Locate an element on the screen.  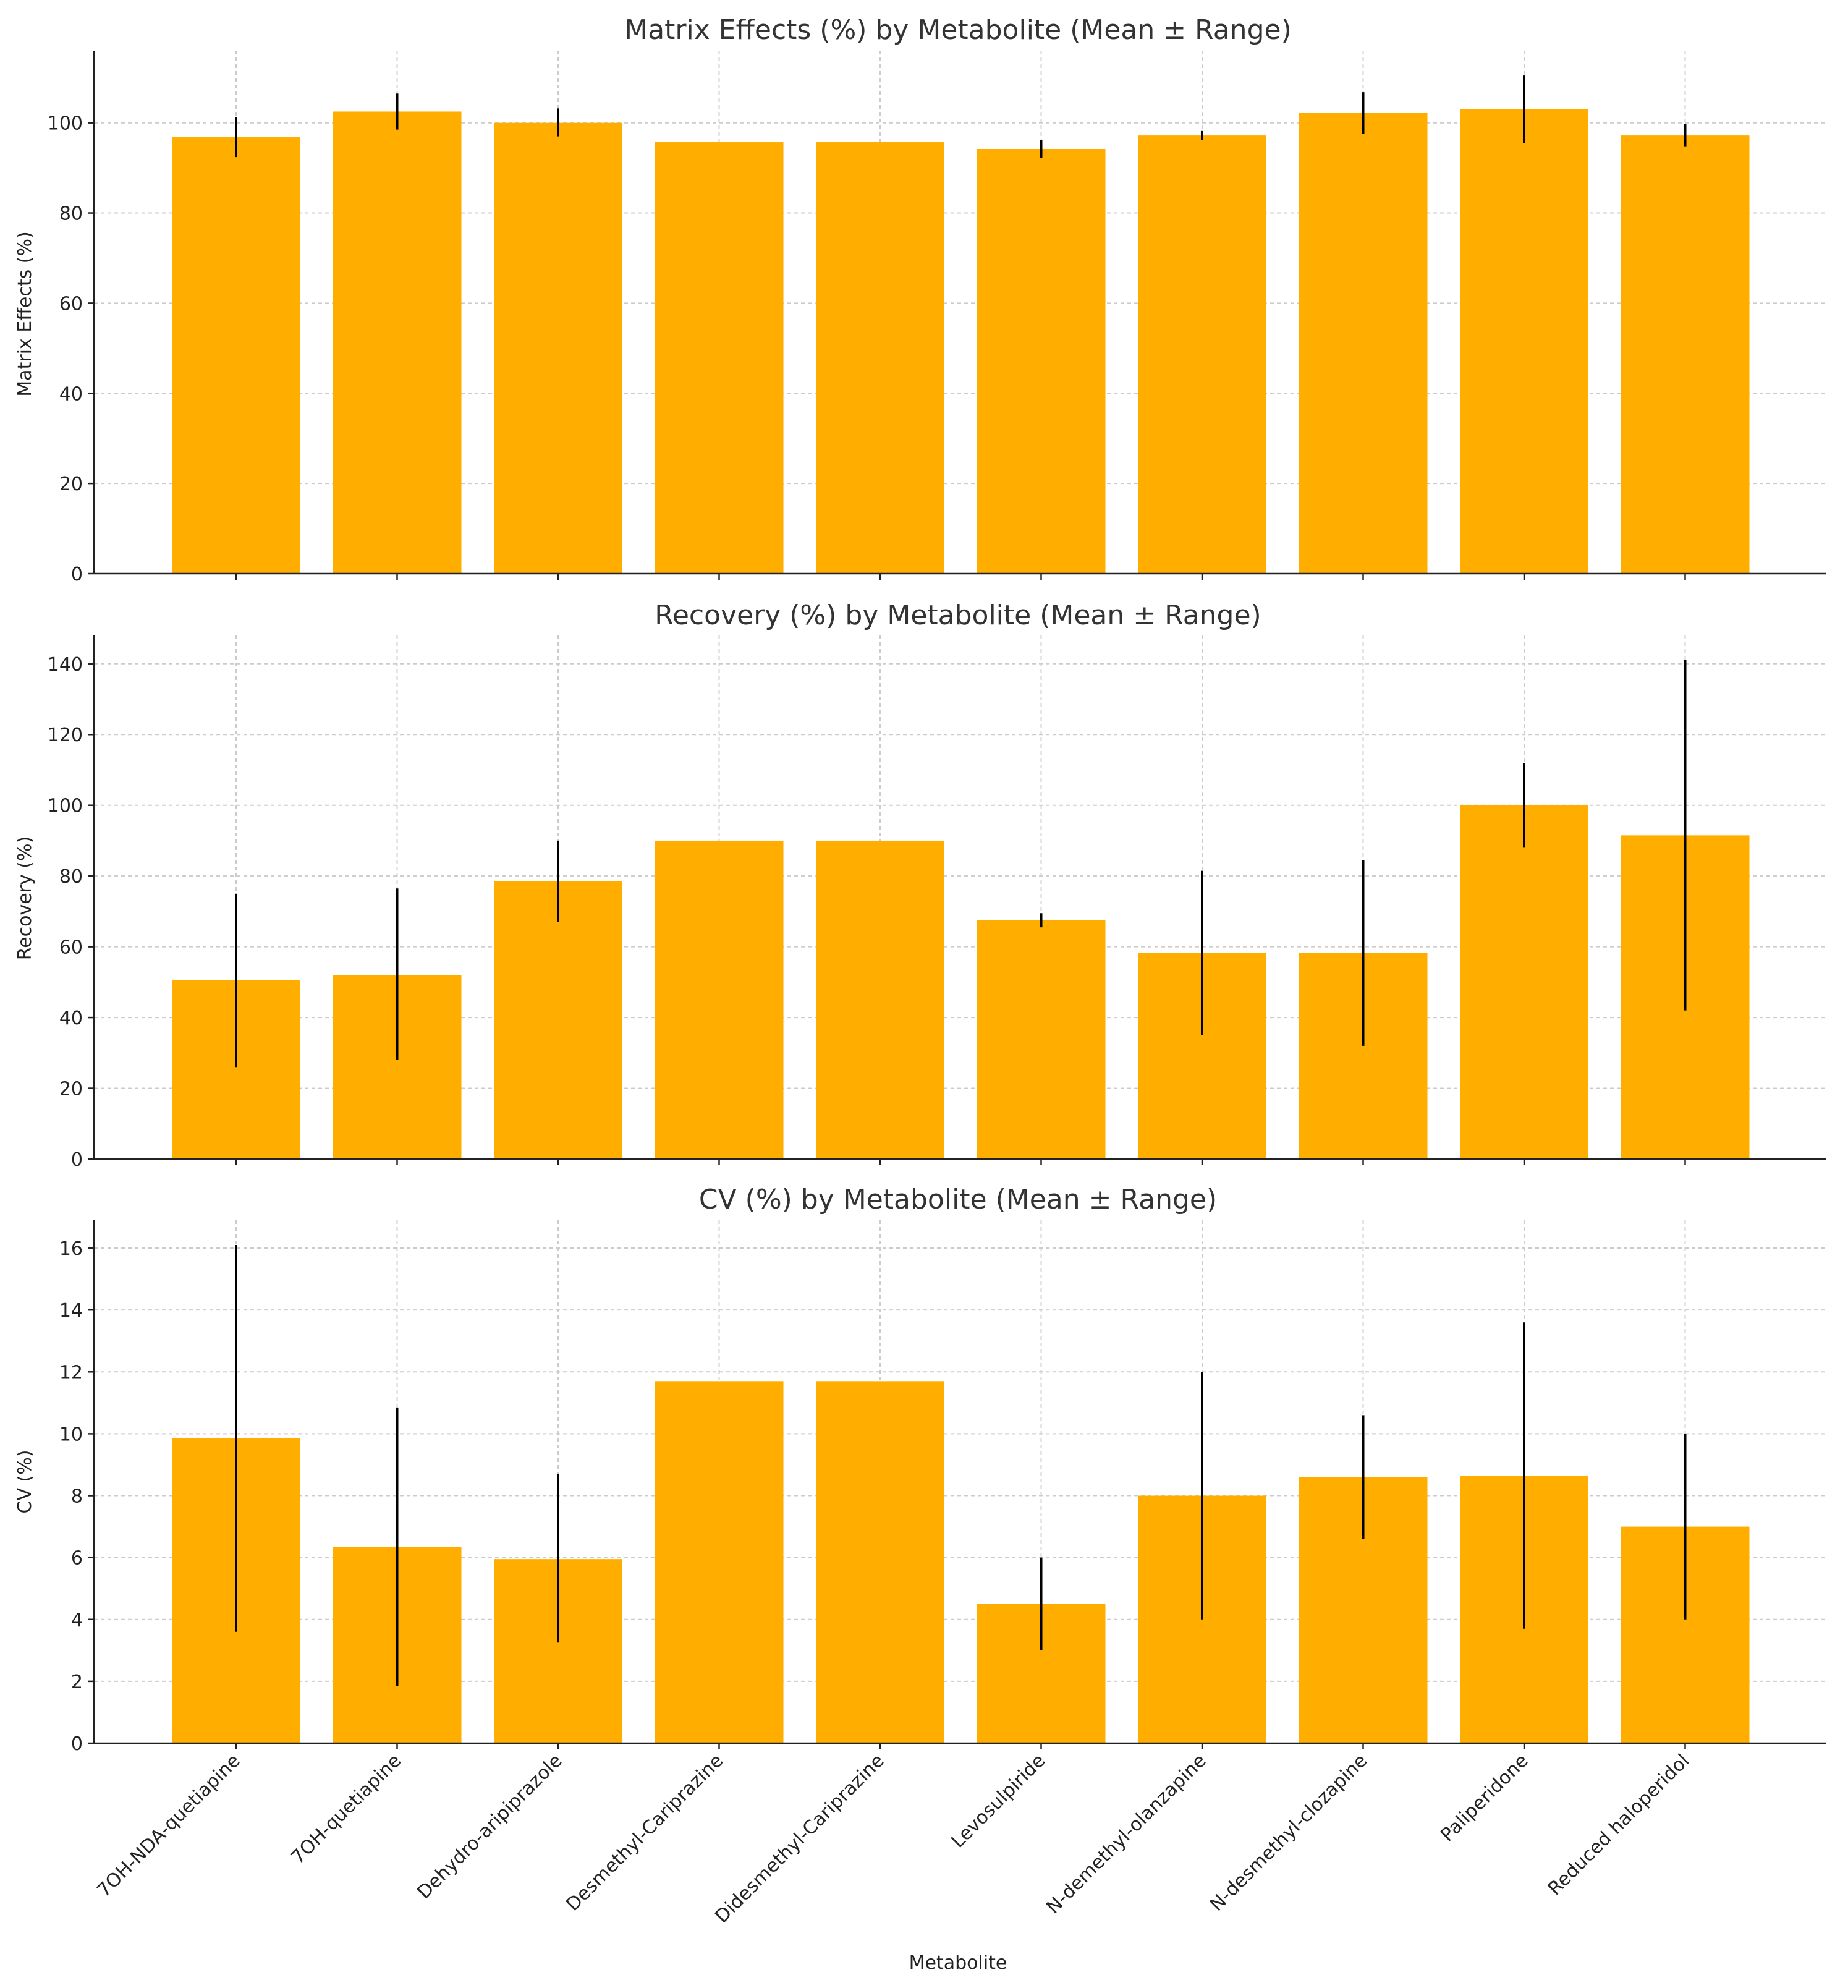
cv-y-tick-label: 0 is located at coordinates (77, 1744).